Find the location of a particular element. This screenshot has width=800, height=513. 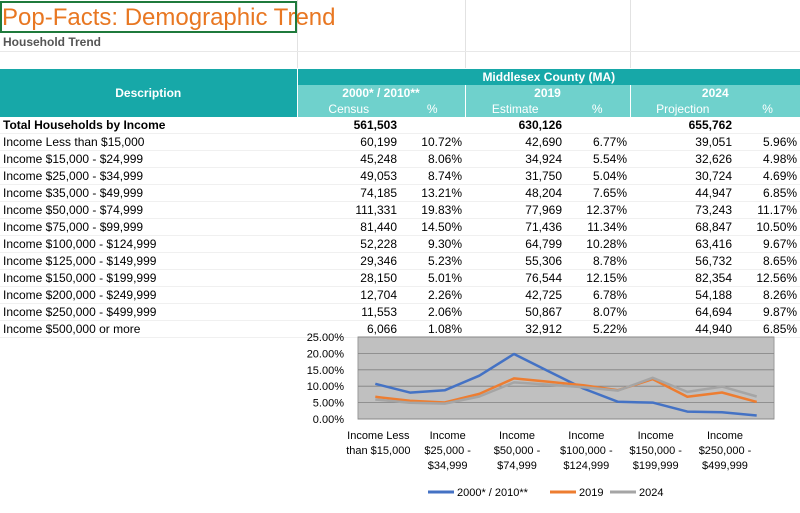

x-tick-label: than $15,000 is located at coordinates (378, 451).